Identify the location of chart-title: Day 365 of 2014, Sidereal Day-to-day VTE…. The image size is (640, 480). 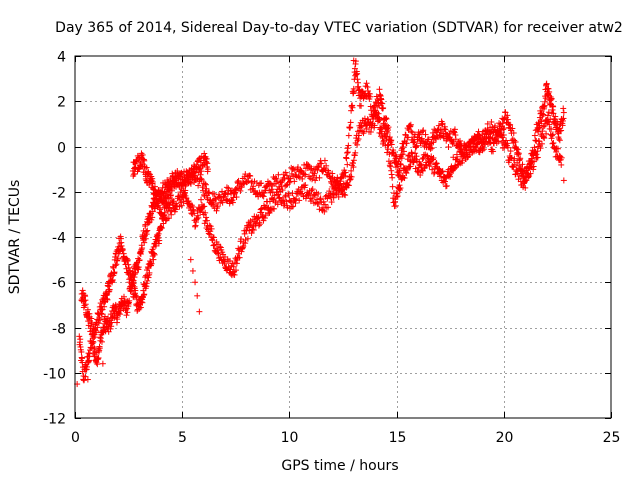
(339, 28).